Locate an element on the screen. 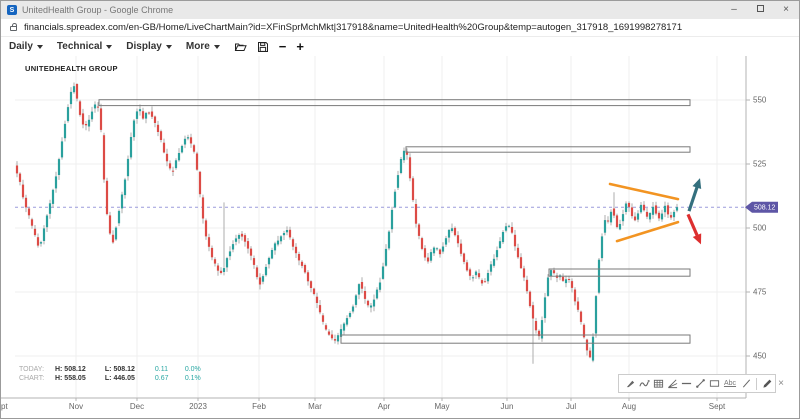 The width and height of the screenshot is (800, 419). save-icon is located at coordinates (263, 47).